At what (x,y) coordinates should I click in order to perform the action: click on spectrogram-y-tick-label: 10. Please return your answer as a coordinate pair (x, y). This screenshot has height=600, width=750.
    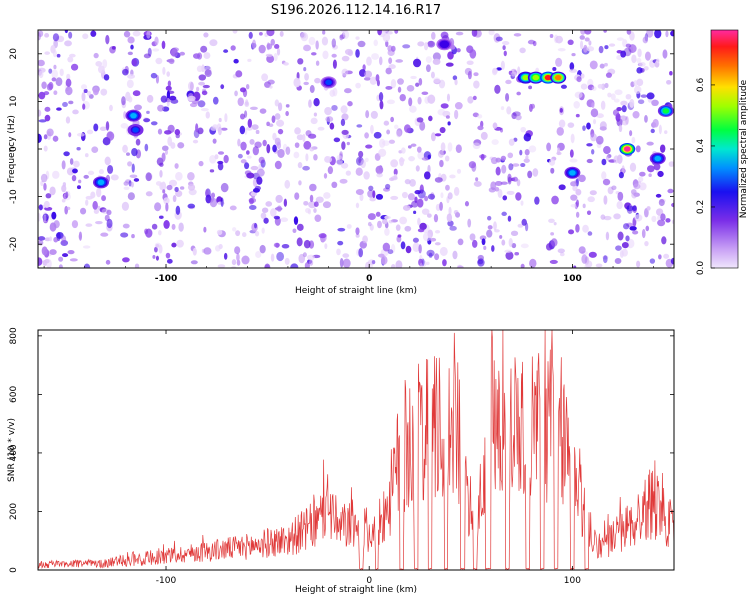
    Looking at the image, I should click on (14, 101).